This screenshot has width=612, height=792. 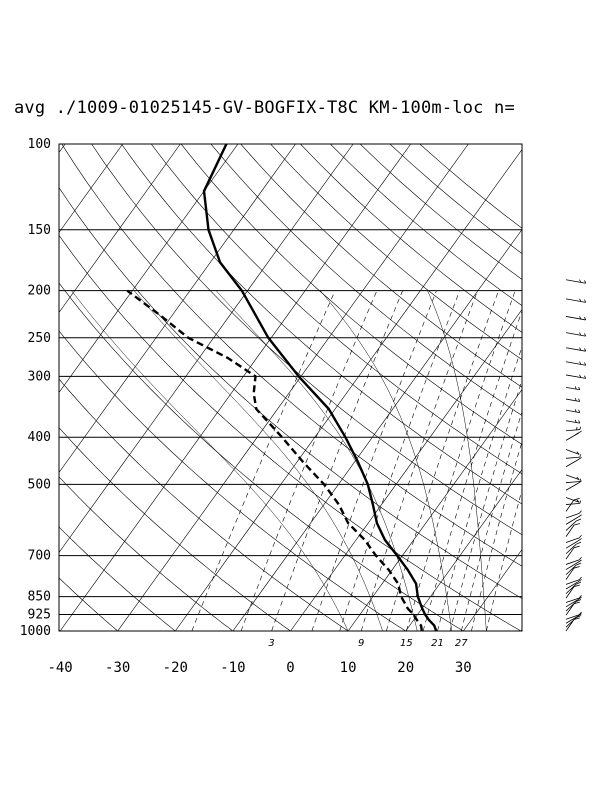 What do you see at coordinates (39, 230) in the screenshot?
I see `pressure-label: 150` at bounding box center [39, 230].